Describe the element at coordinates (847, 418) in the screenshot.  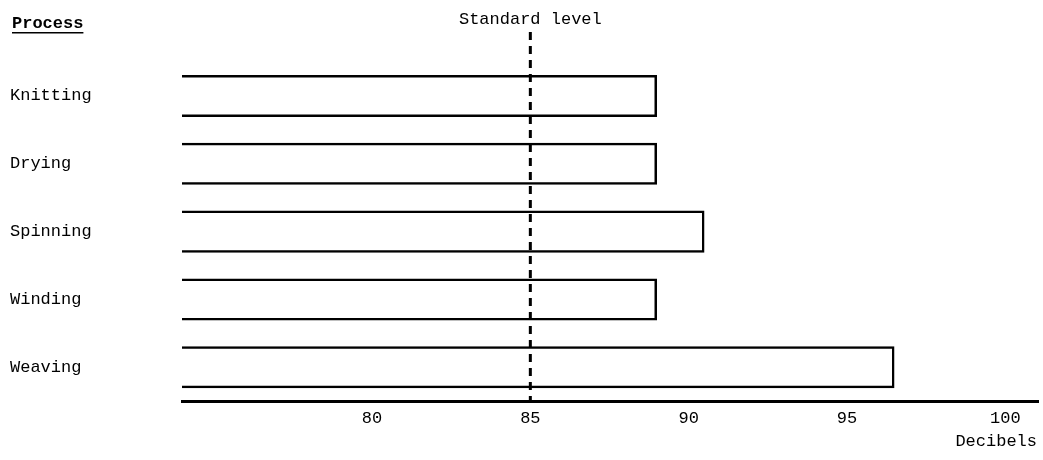
I see `x-tick-label: 95` at that location.